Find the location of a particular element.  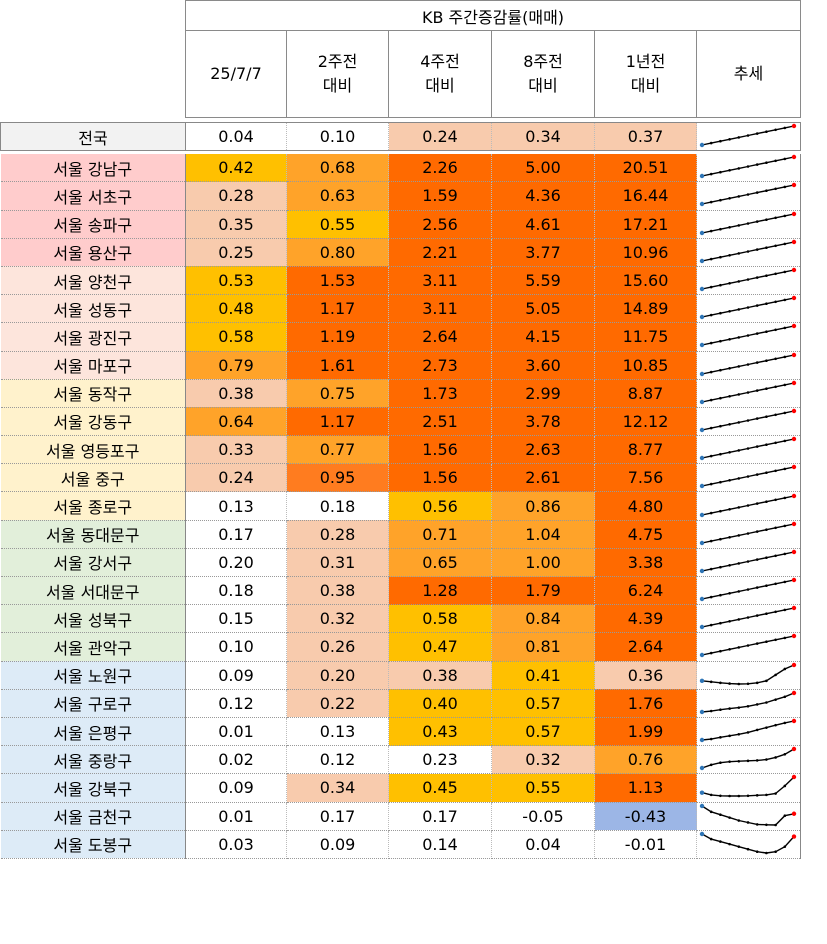

sparkline-line is located at coordinates (748, 787).